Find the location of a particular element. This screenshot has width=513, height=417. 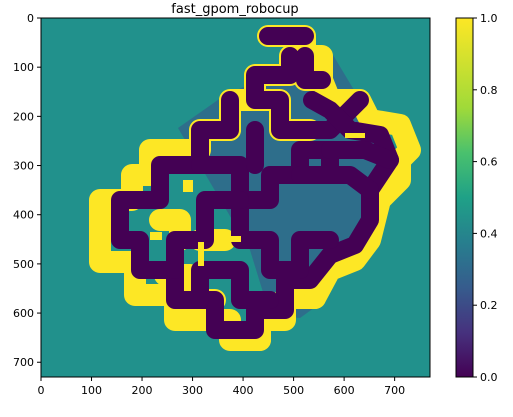

y-tick-label: 200 is located at coordinates (23, 116).